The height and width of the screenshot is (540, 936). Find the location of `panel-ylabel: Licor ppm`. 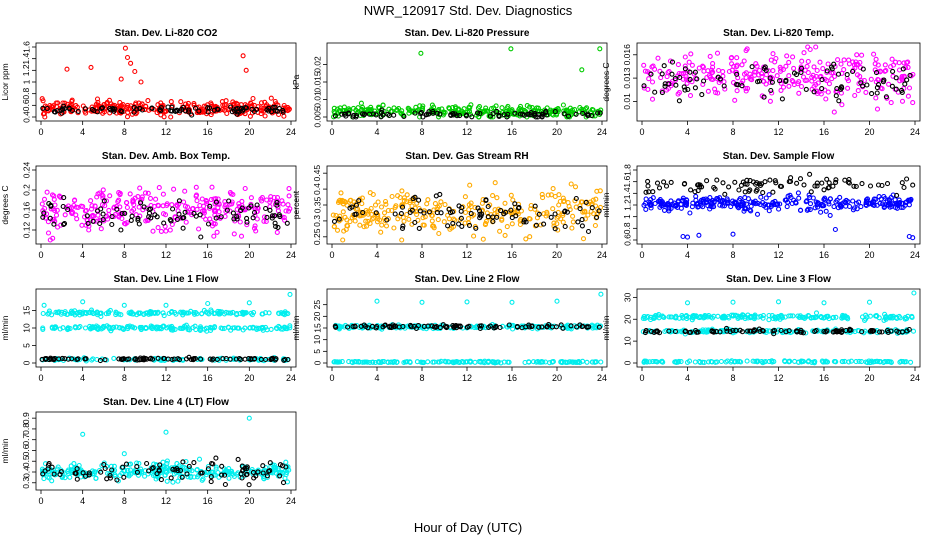

panel-ylabel: Licor ppm is located at coordinates (5, 81).